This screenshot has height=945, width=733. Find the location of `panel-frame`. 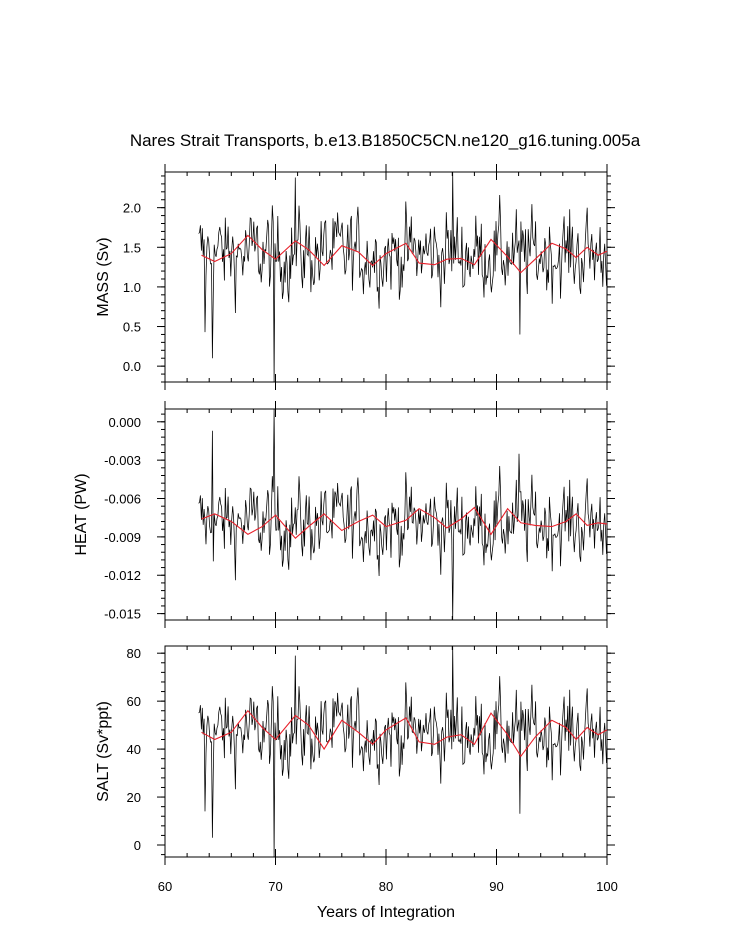

panel-frame is located at coordinates (386, 514).